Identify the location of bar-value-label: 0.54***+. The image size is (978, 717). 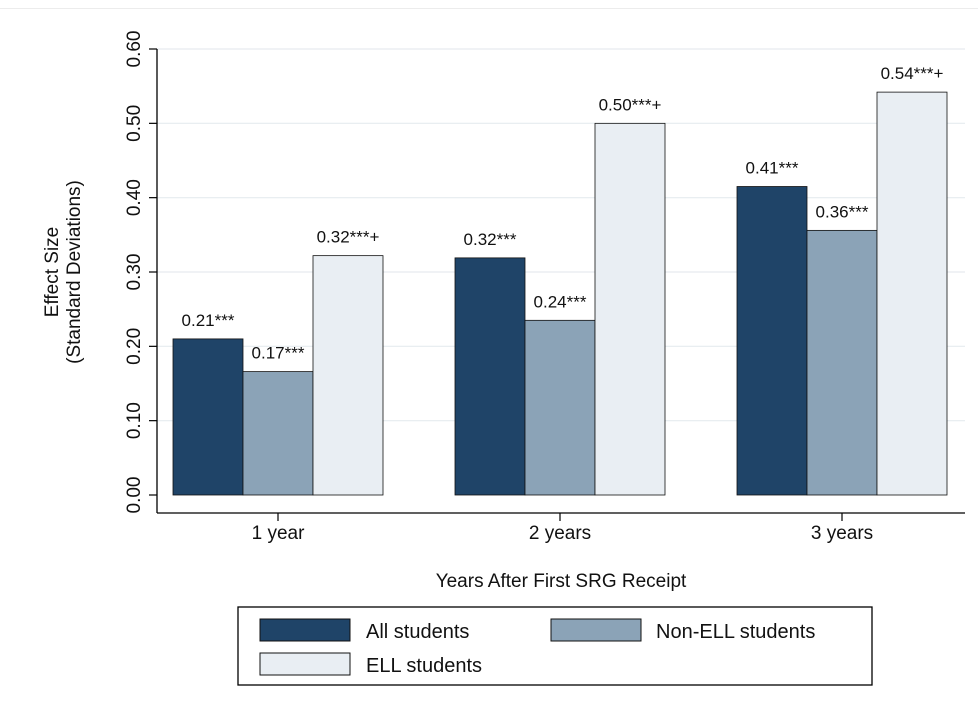
(912, 73).